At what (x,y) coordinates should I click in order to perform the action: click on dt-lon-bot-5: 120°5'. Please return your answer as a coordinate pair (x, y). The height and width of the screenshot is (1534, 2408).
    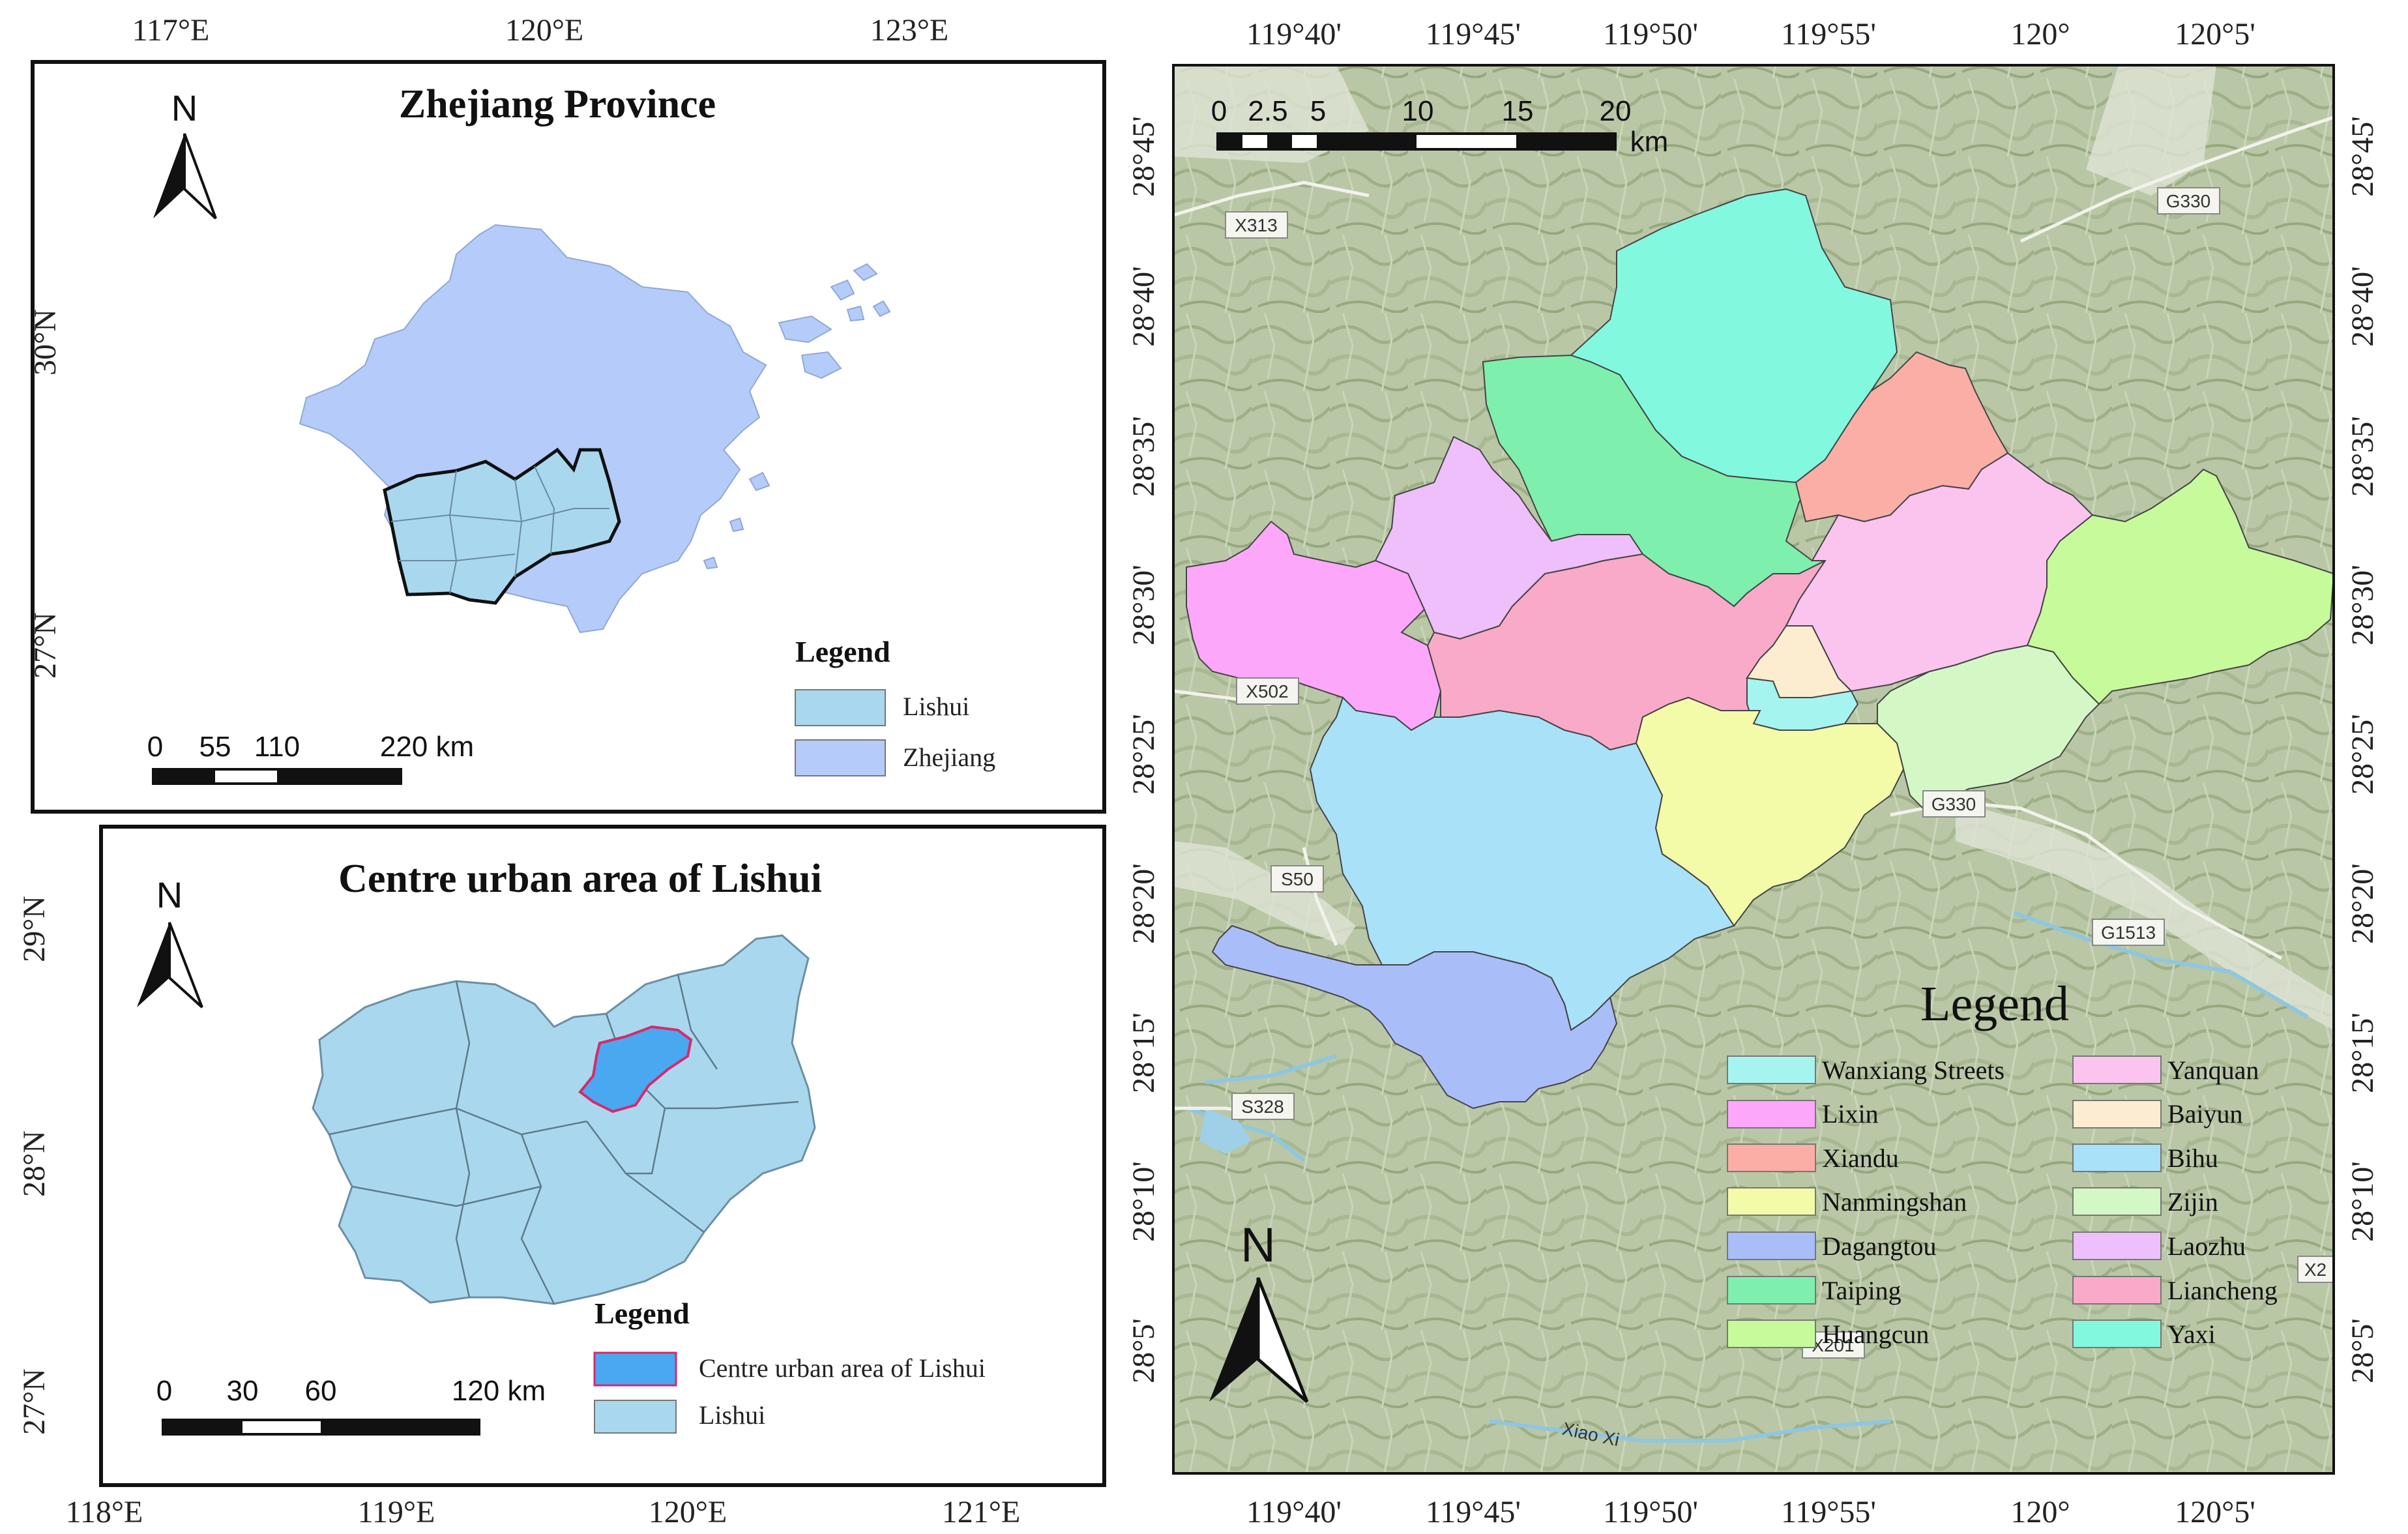
    Looking at the image, I should click on (2215, 1512).